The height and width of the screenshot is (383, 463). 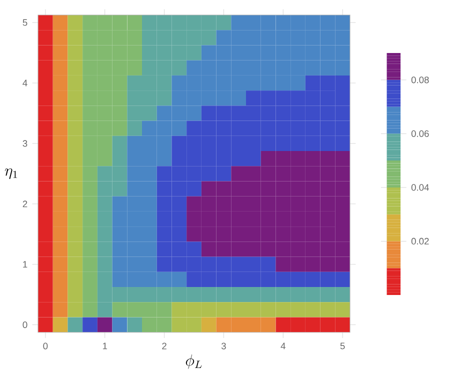 What do you see at coordinates (420, 133) in the screenshot?
I see `color-bar-label: 0.06` at bounding box center [420, 133].